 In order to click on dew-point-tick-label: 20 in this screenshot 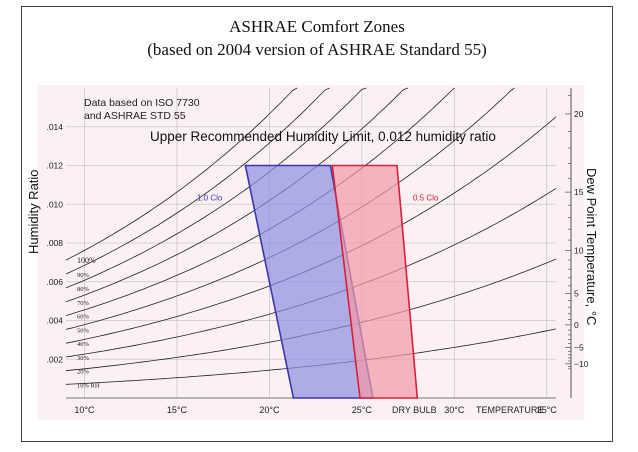, I will do `click(579, 114)`.